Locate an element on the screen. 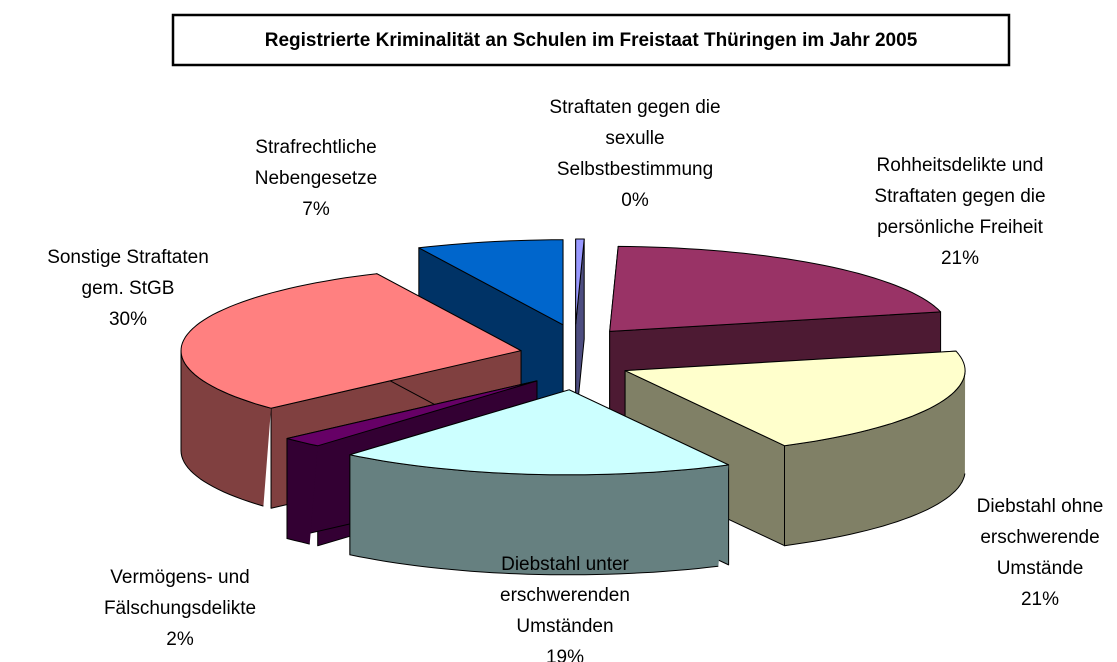 The image size is (1117, 662). slice-value-label: 2% is located at coordinates (180, 639).